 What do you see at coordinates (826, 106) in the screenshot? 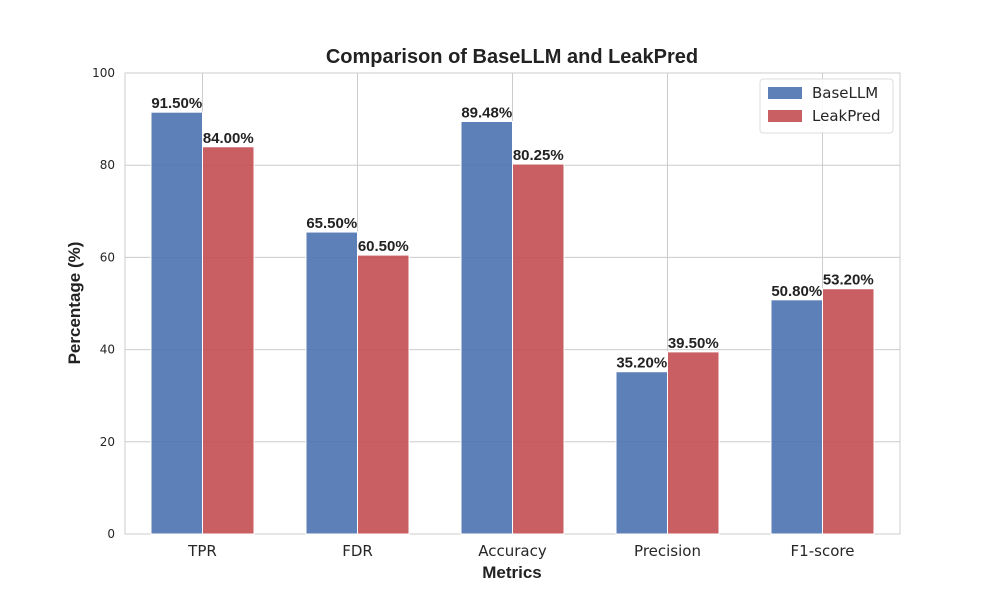
I see `legend: BaseLLM LeakPred` at bounding box center [826, 106].